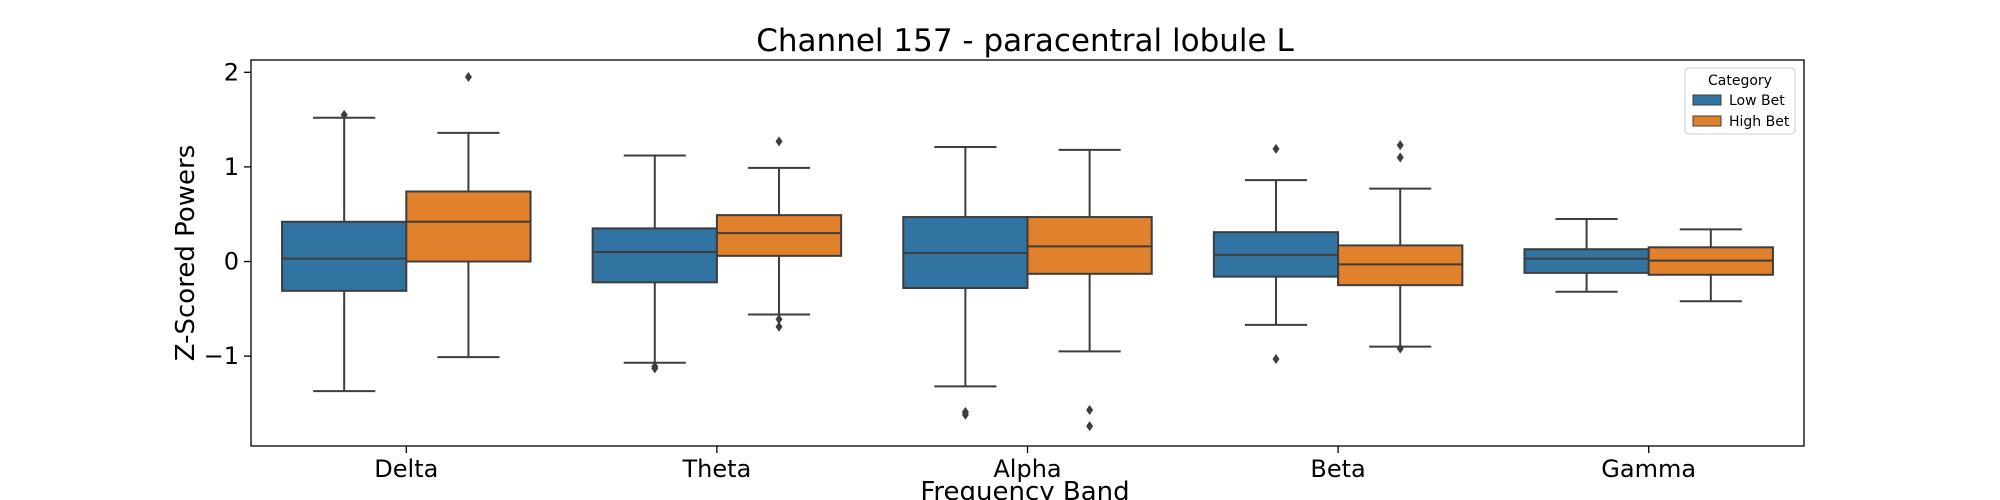 The image size is (2000, 500). Describe the element at coordinates (1337, 469) in the screenshot. I see `x-tick-label: Beta` at that location.